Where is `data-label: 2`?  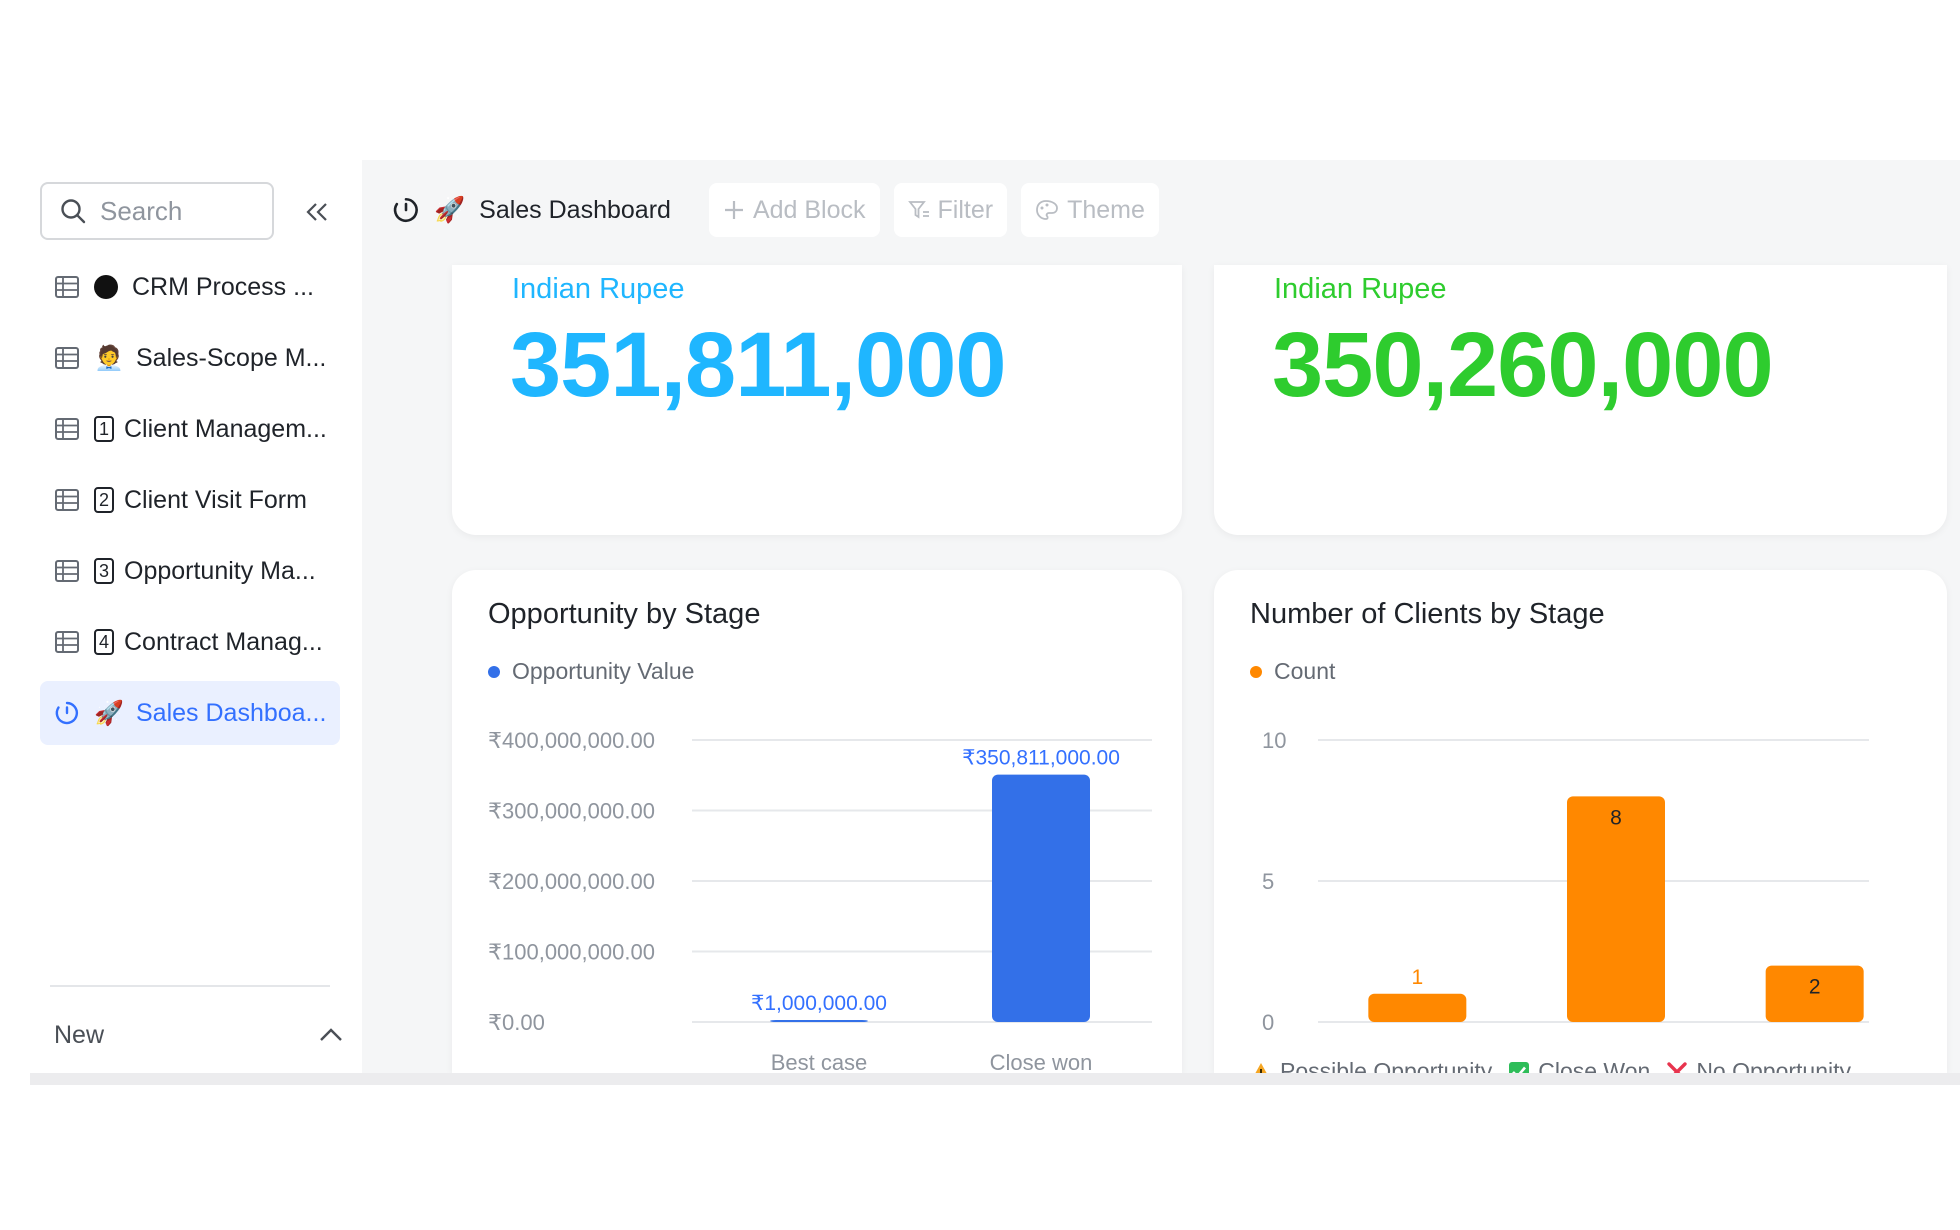 data-label: 2 is located at coordinates (1815, 987).